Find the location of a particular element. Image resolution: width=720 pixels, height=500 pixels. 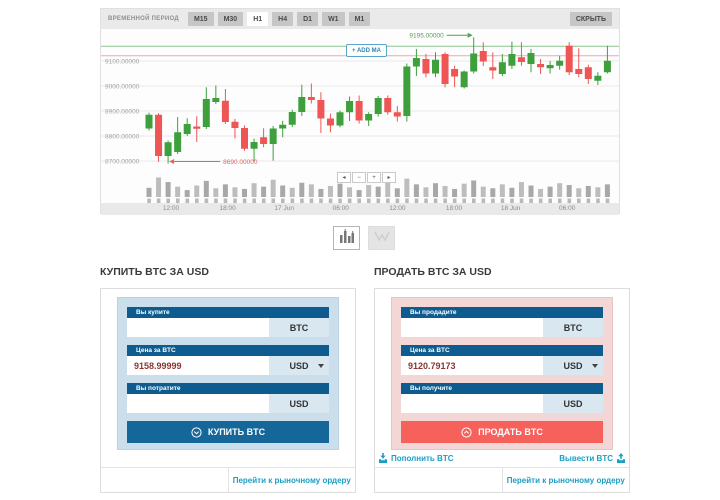

period-button-d1: D1 is located at coordinates (308, 19).